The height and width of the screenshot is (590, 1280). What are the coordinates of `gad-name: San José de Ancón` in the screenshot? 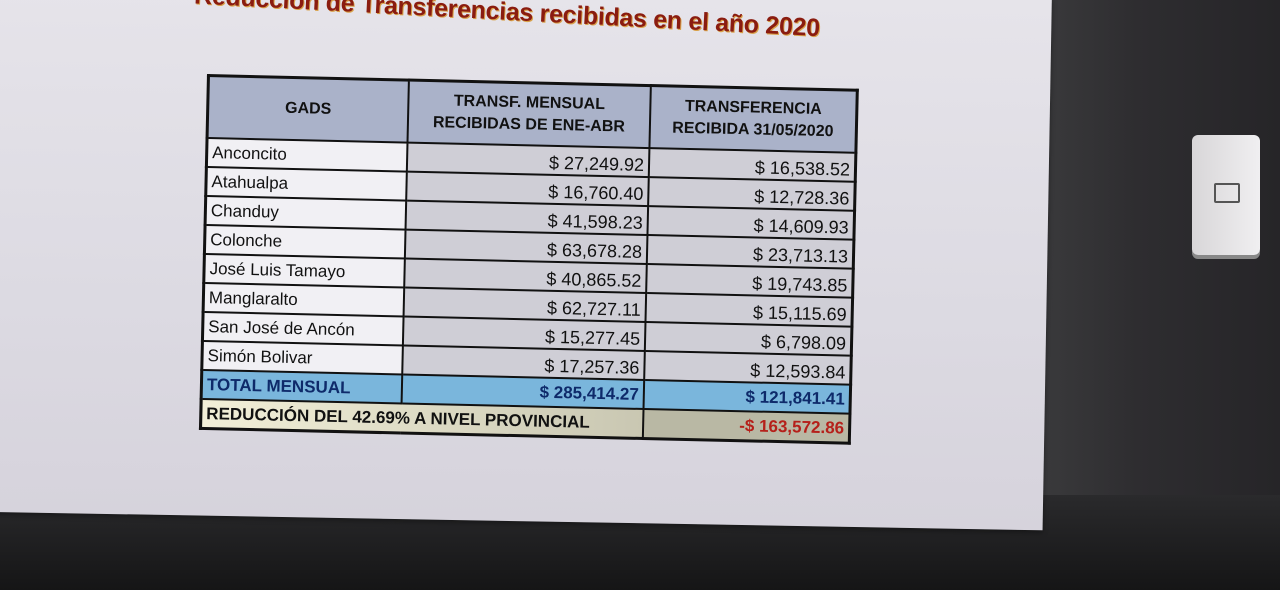 It's located at (303, 328).